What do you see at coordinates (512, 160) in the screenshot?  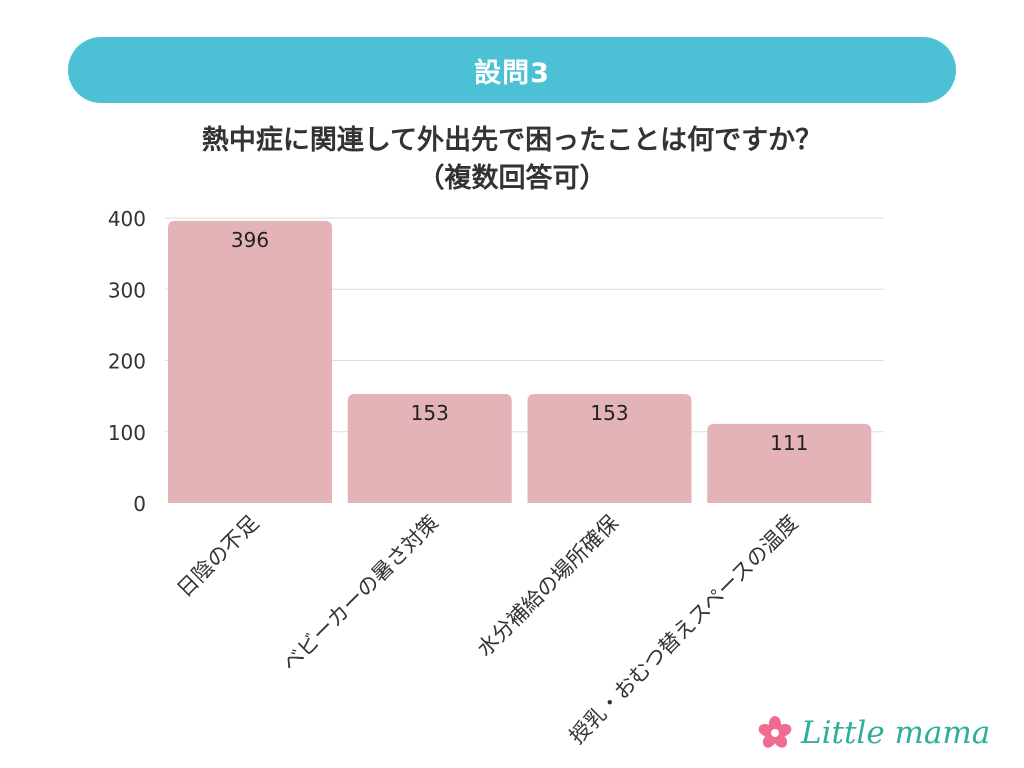 I see `chart-title: 熱中症に関連して外出先で困ったことは何ですか？ （複数回答可）` at bounding box center [512, 160].